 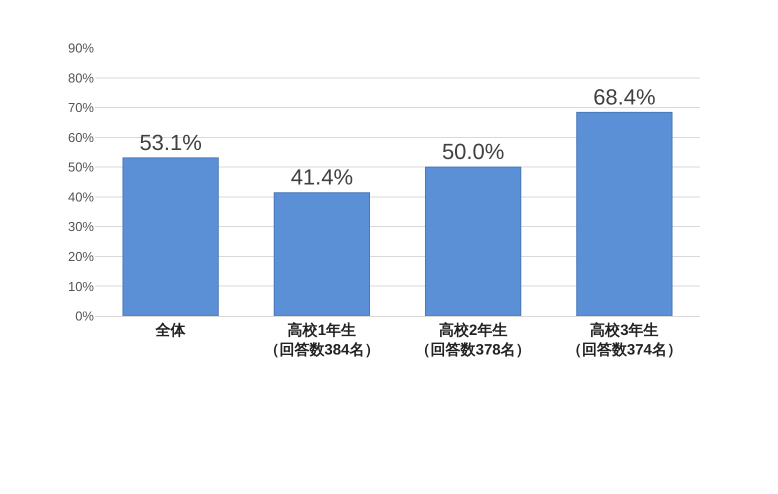 I want to click on y-tick-label: 10%, so click(x=81, y=286).